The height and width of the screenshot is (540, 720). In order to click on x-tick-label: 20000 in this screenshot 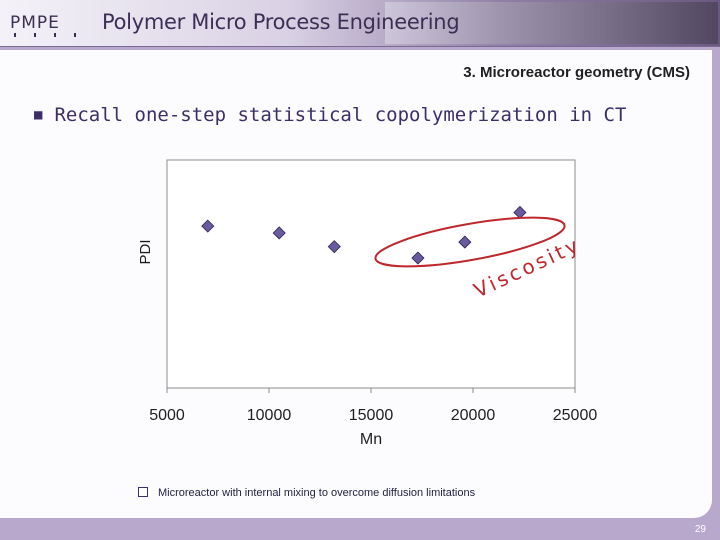, I will do `click(473, 415)`.